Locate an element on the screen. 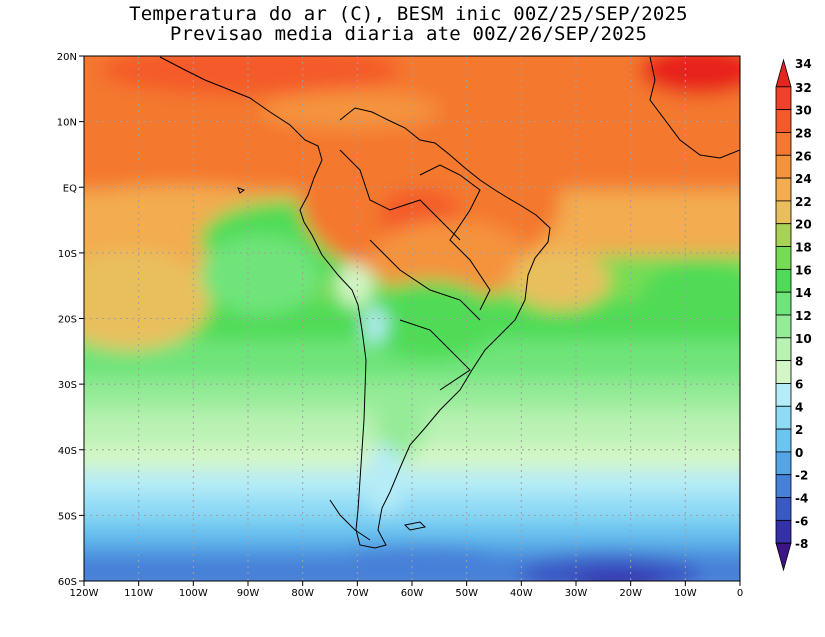  colorbar-label: 20 is located at coordinates (803, 225).